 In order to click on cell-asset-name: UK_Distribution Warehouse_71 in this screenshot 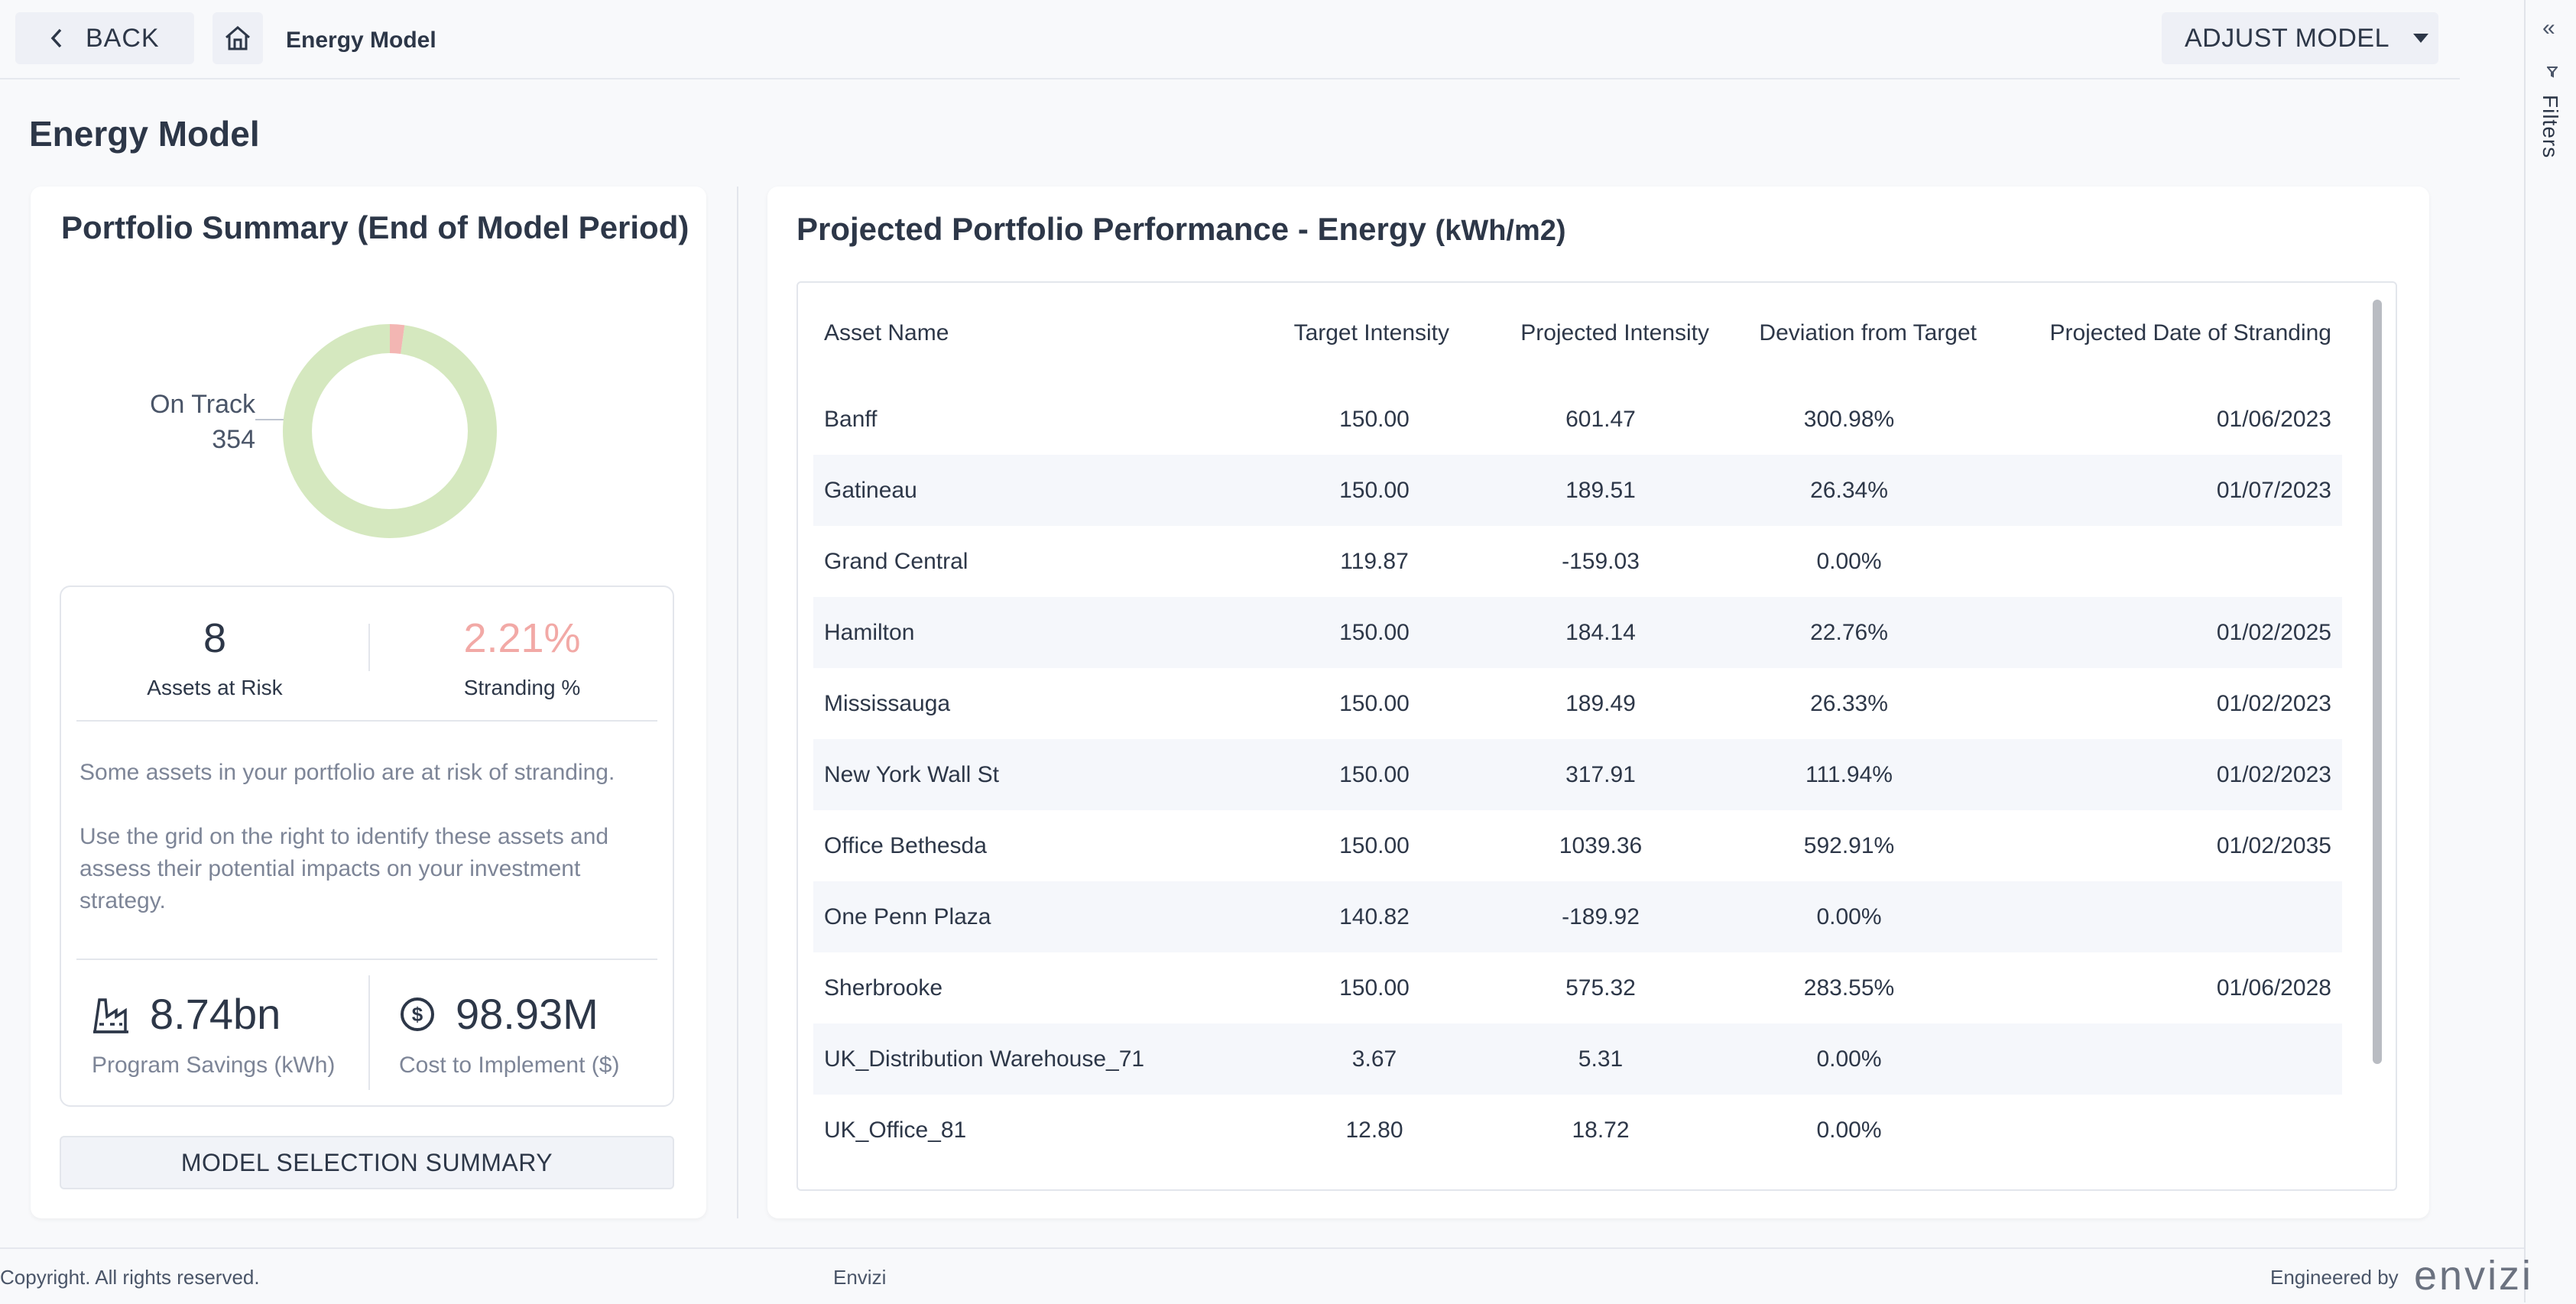, I will do `click(984, 1059)`.